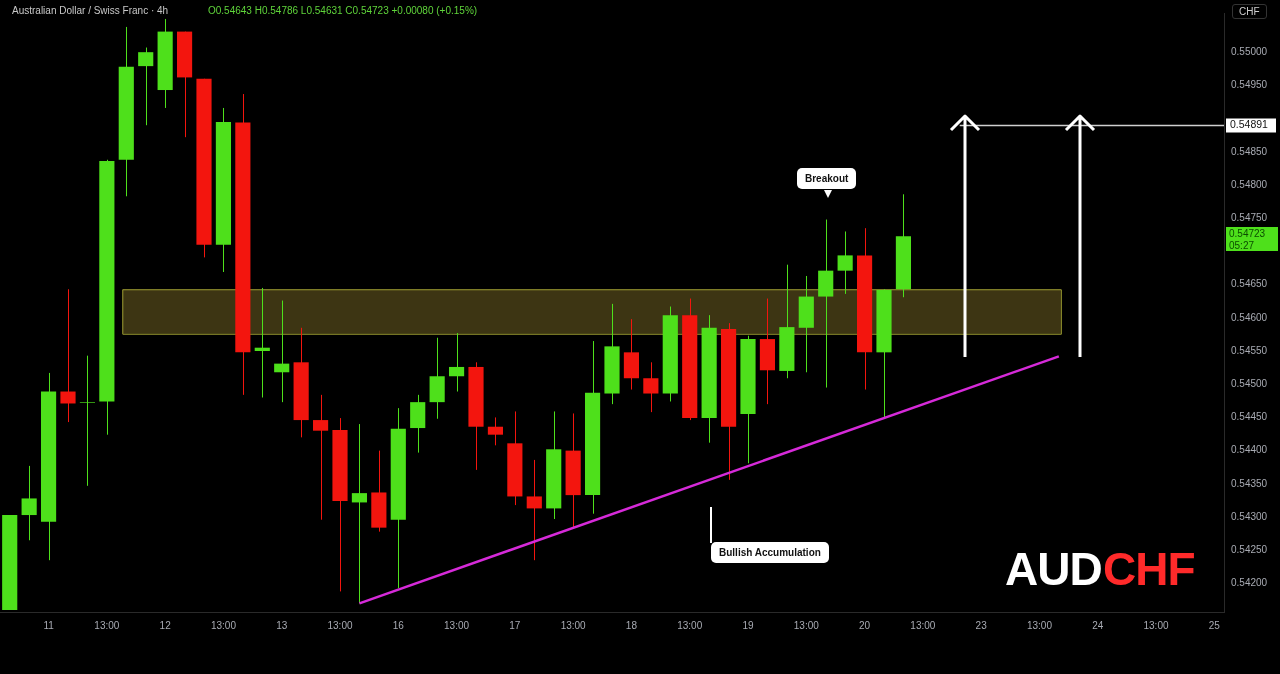  I want to click on chart-title: Australian Dollar / Swiss Franc · 4h, so click(90, 10).